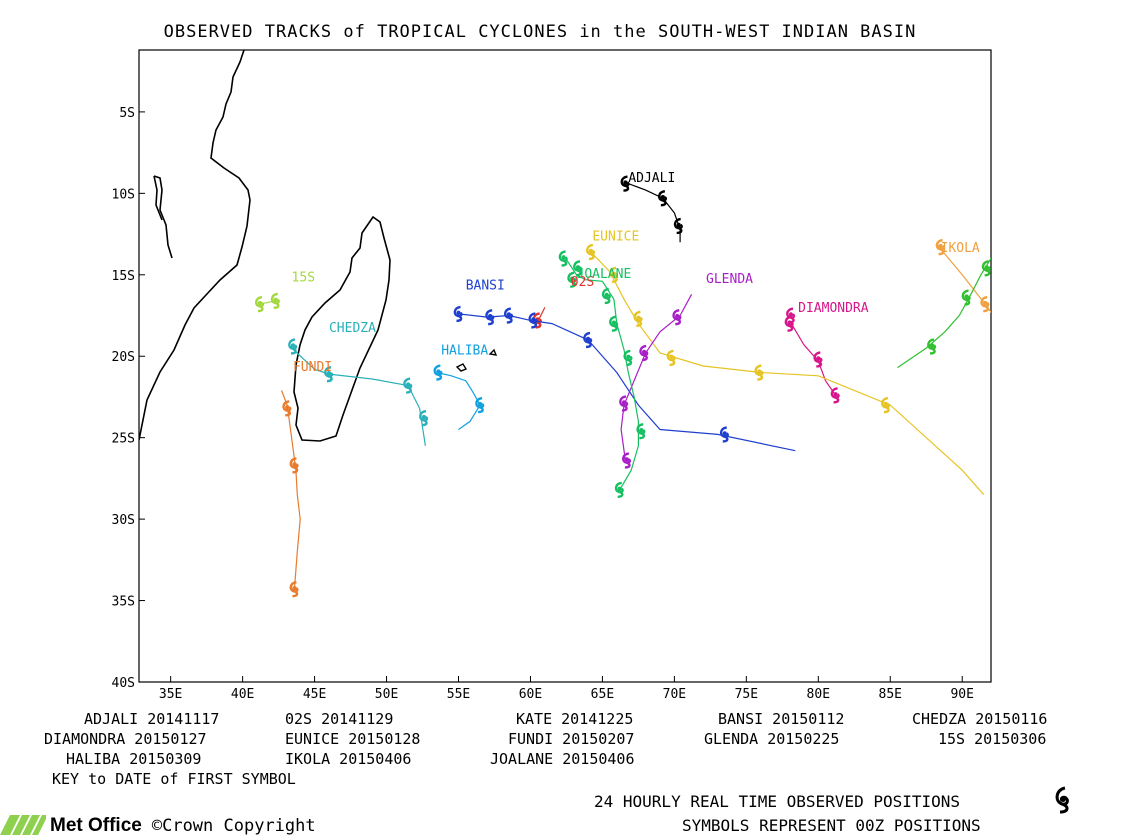 Image resolution: width=1130 pixels, height=840 pixels. Describe the element at coordinates (352, 328) in the screenshot. I see `storm-label: CHEDZA` at that location.